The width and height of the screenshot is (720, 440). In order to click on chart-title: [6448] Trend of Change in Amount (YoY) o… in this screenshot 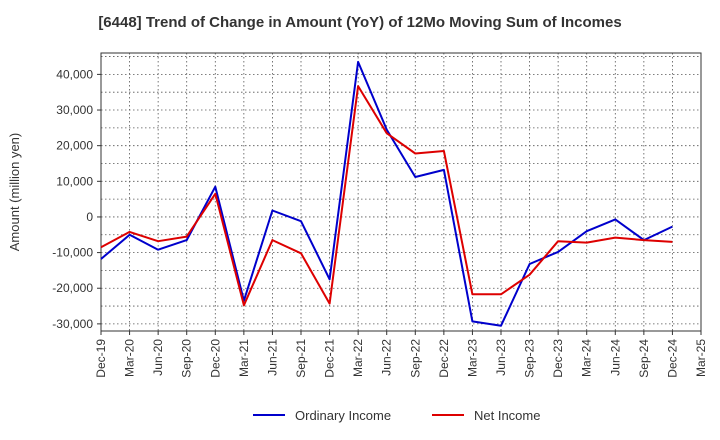, I will do `click(360, 22)`.